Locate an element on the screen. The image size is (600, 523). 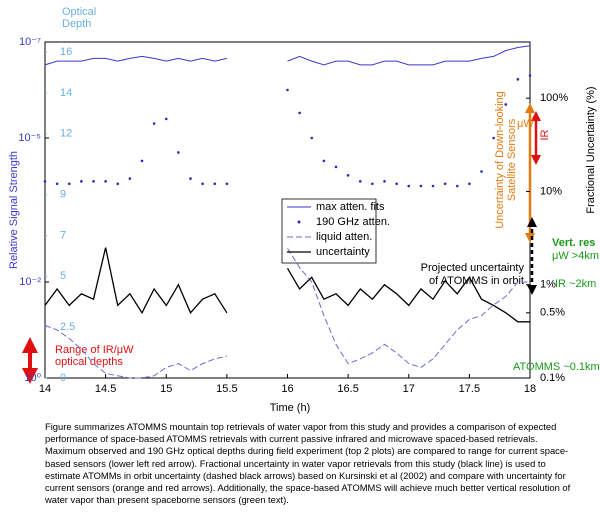
legend-label: 190 GHz atten. is located at coordinates (353, 222).